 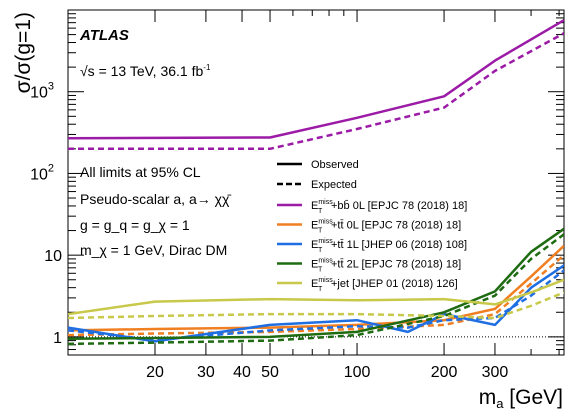 I want to click on legend-observed-label: Observed, so click(x=335, y=165).